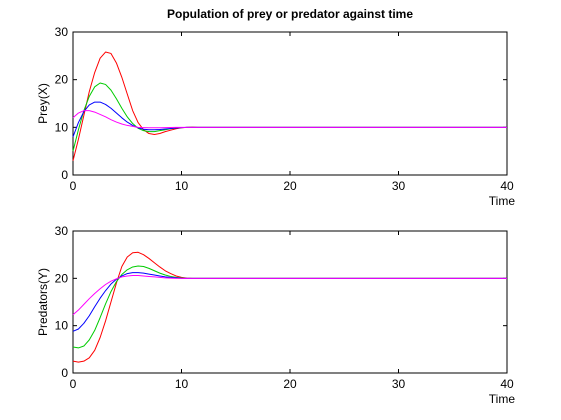  Describe the element at coordinates (73, 384) in the screenshot. I see `chart-2-xtick-label: 0` at that location.